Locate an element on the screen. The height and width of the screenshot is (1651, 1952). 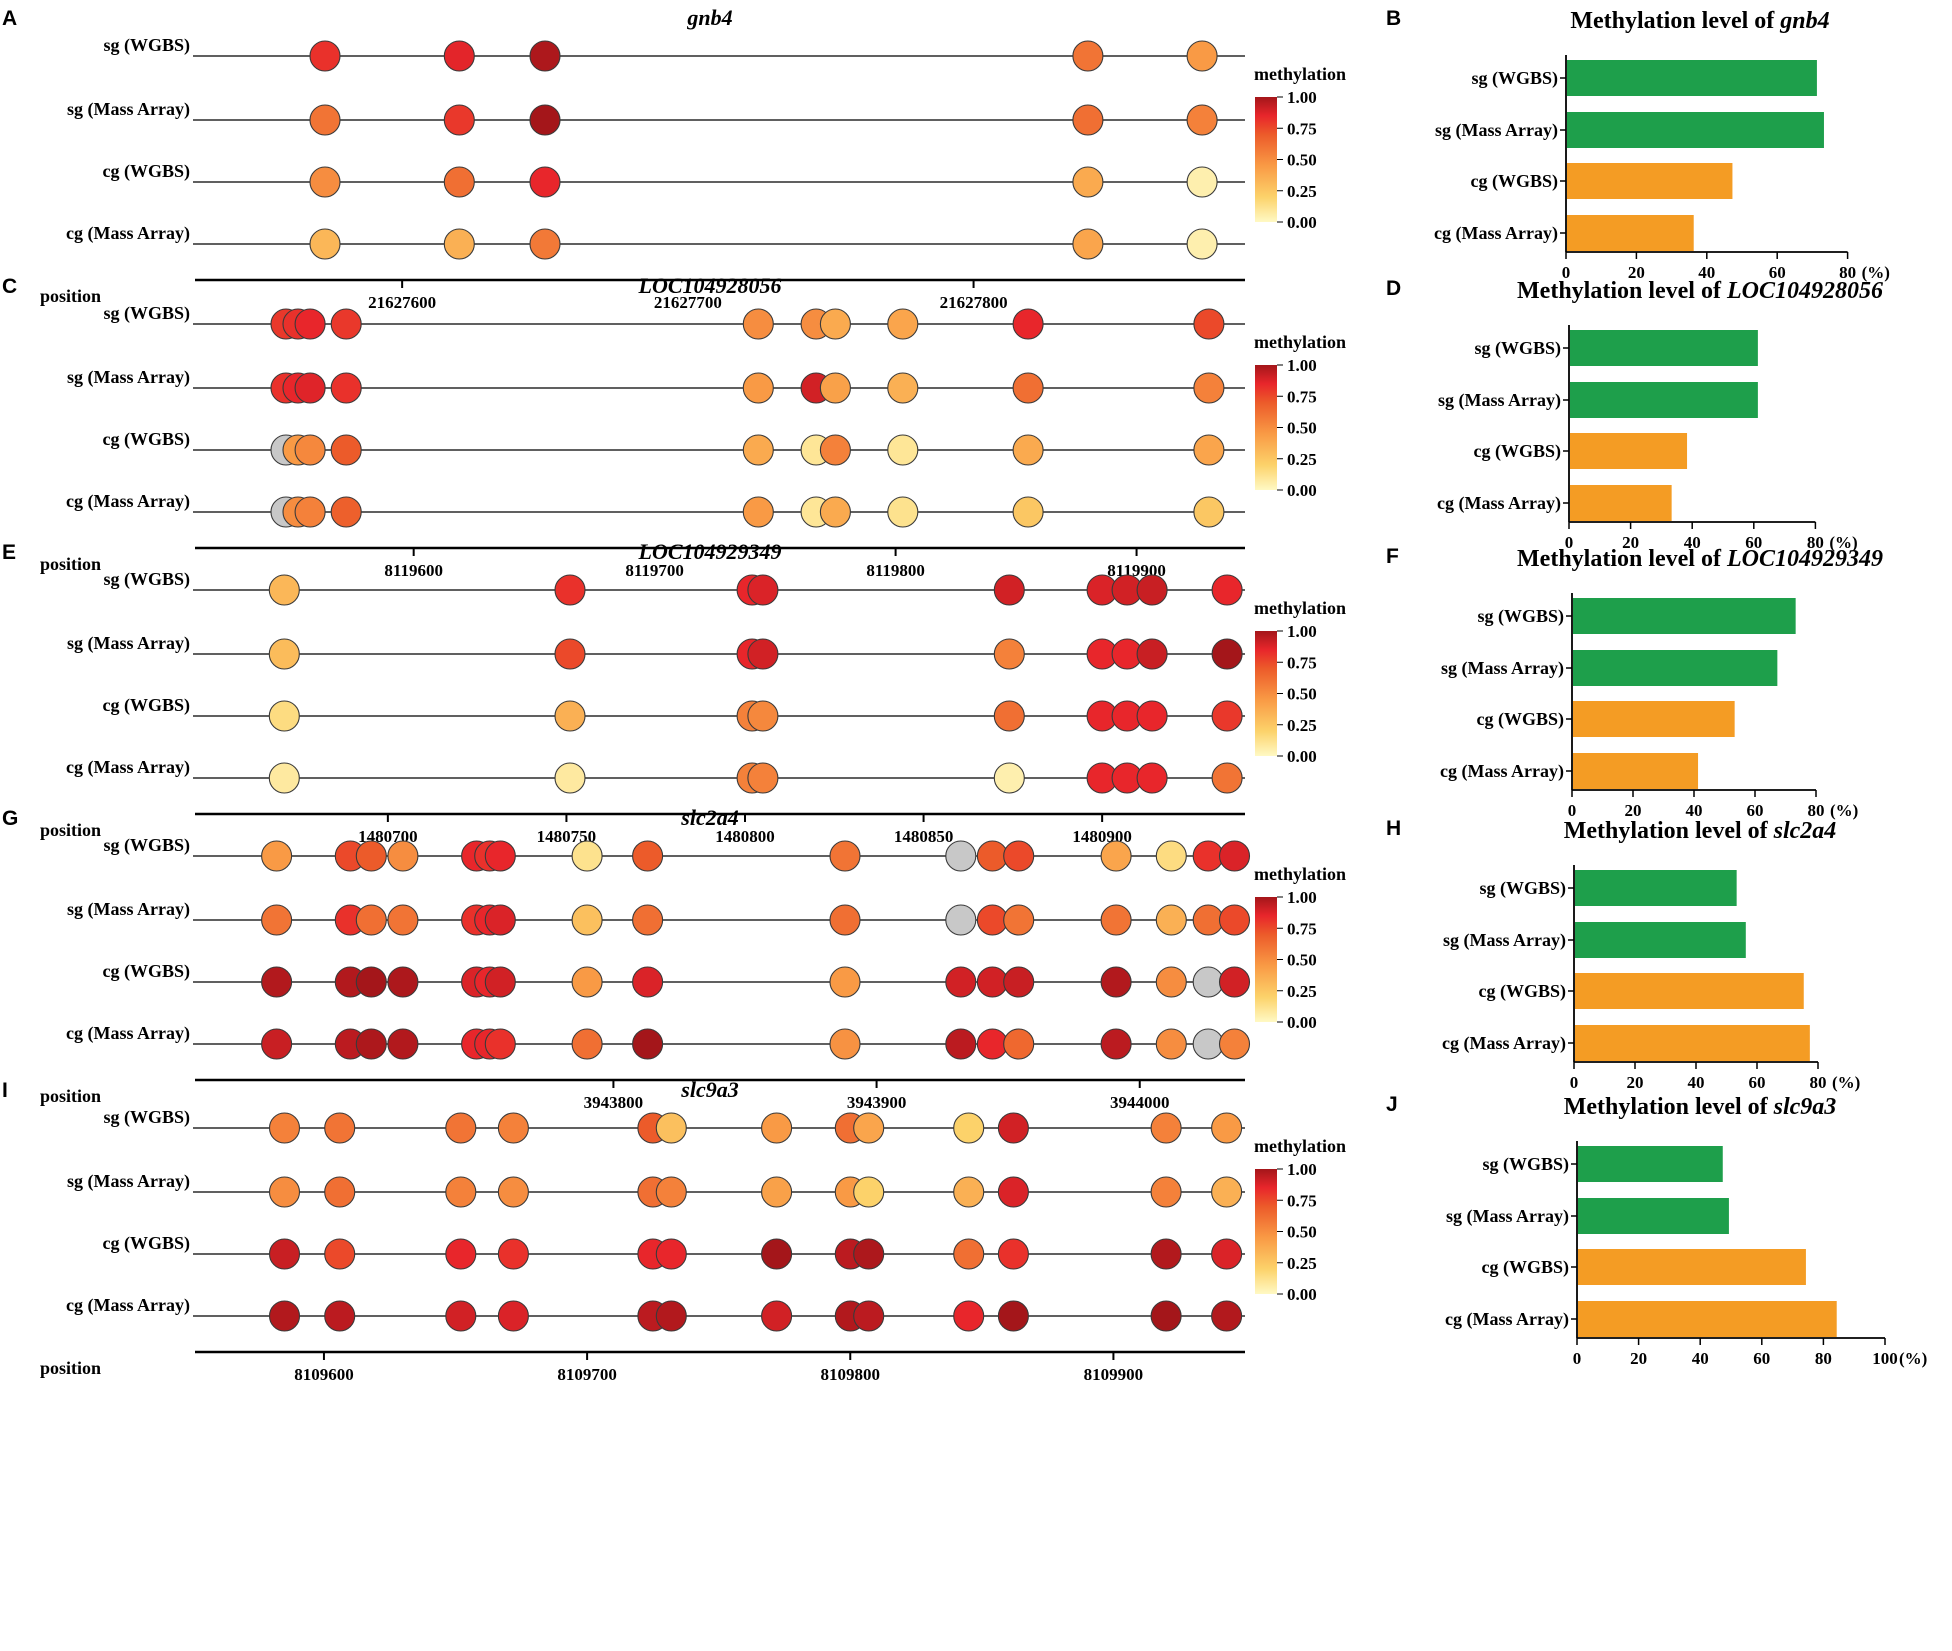
gene-title: gnb4 is located at coordinates (709, 17).